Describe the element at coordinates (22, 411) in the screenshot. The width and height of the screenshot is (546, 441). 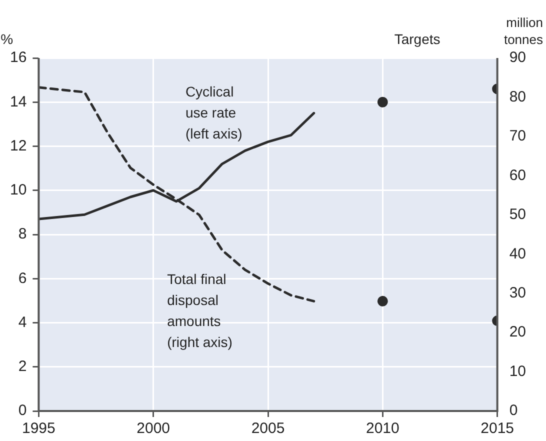
I see `y-tick-label: 0` at that location.